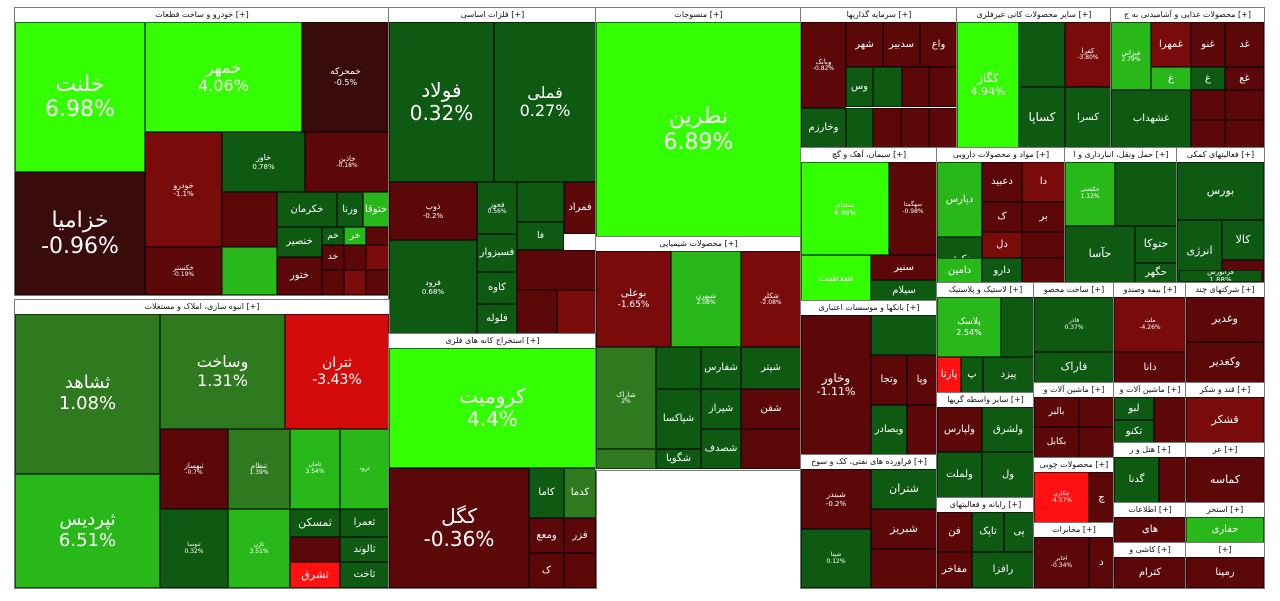 The height and width of the screenshot is (601, 1280). Describe the element at coordinates (1225, 510) in the screenshot. I see `sector-title: استخر [+]` at that location.